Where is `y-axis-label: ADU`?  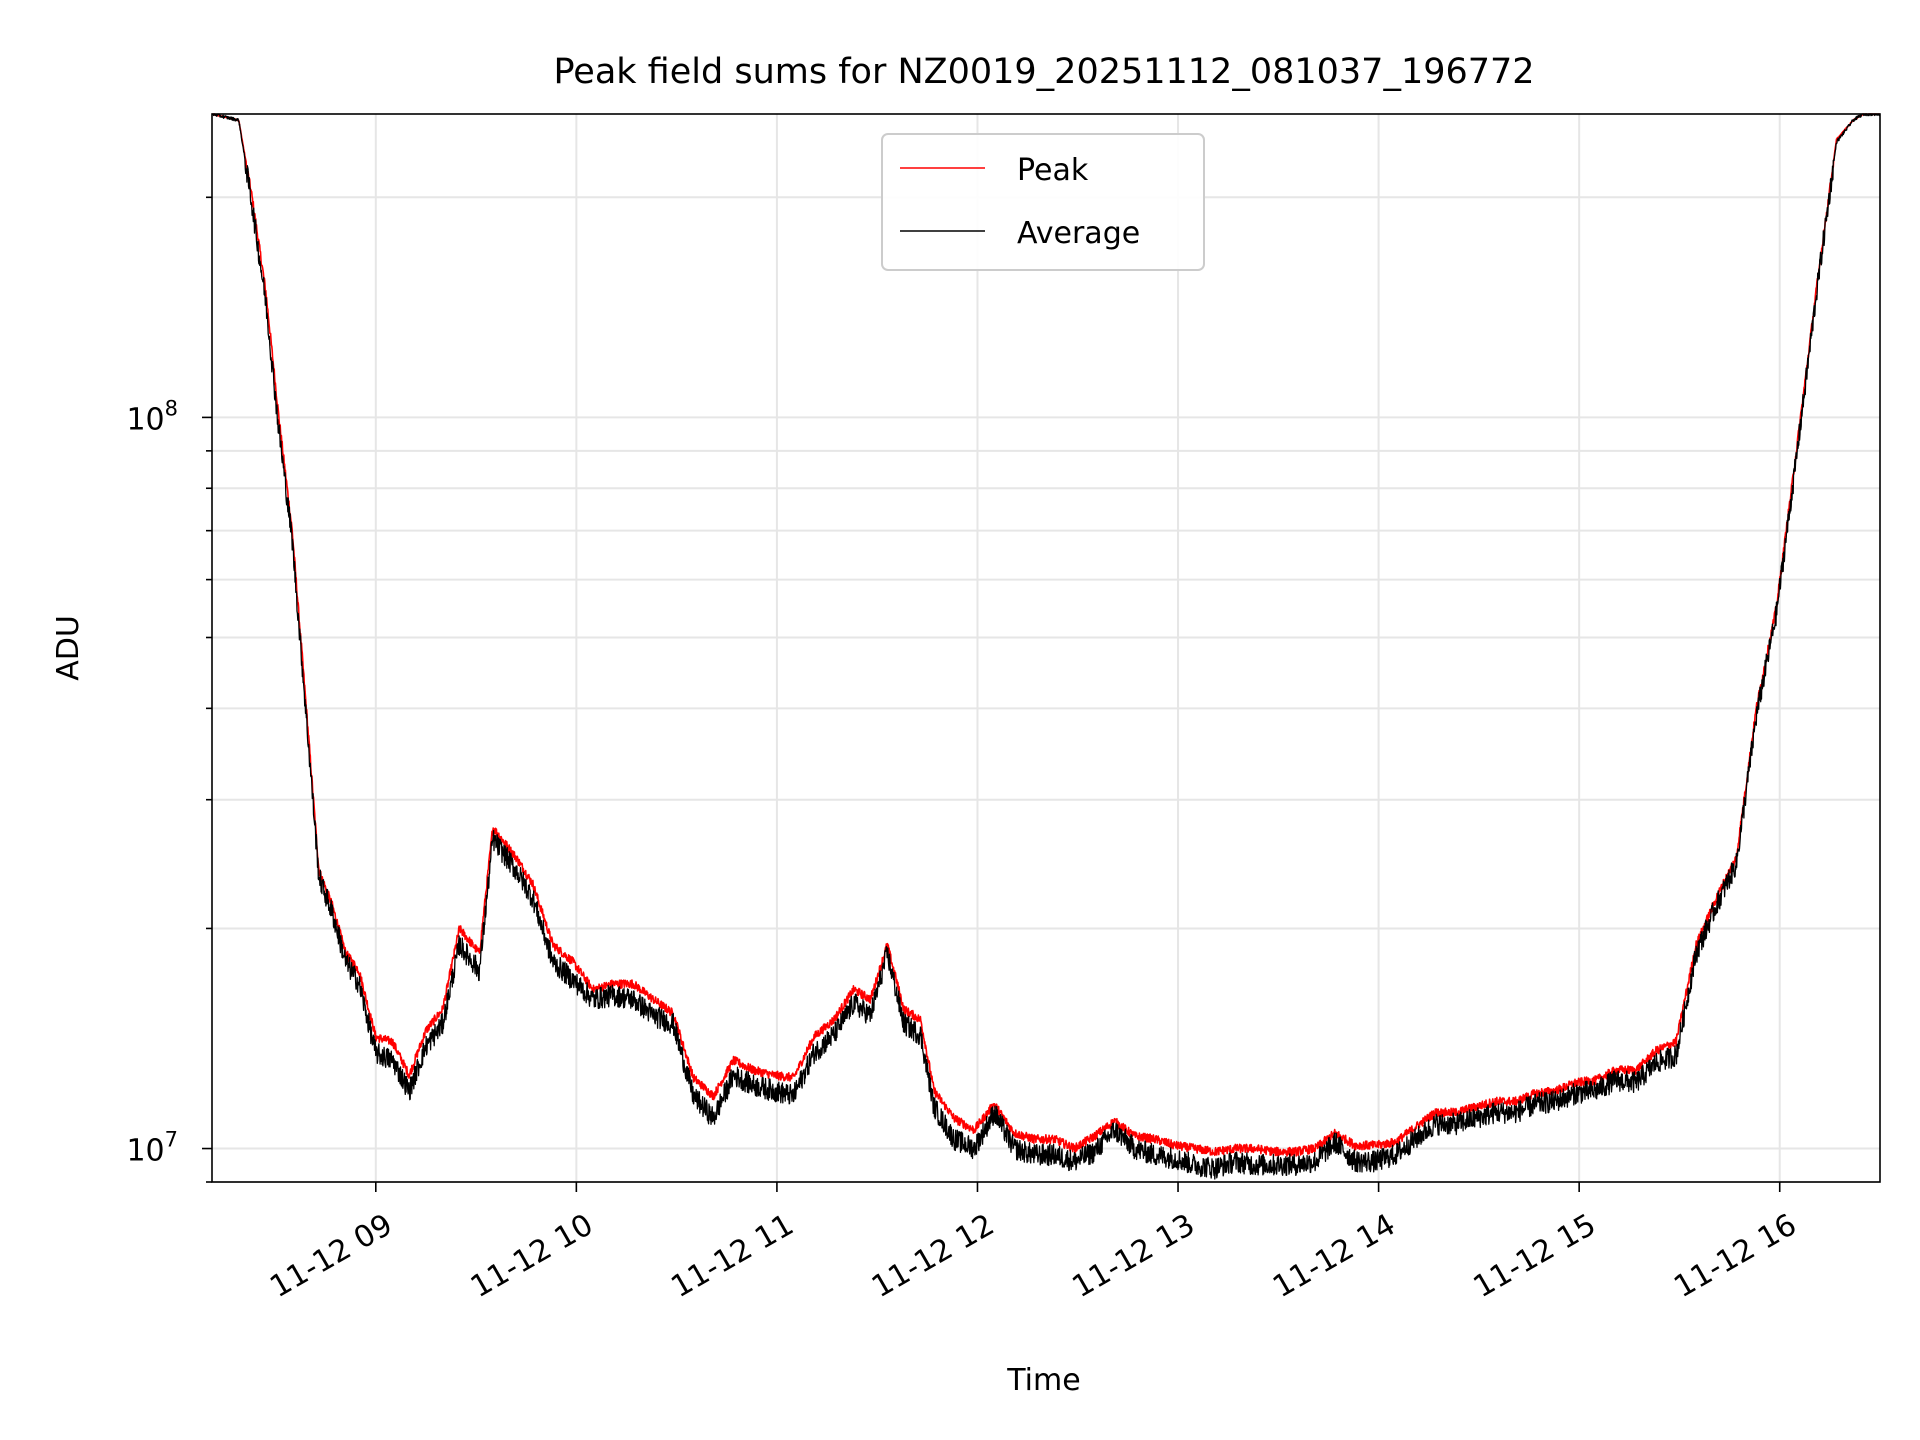
y-axis-label: ADU is located at coordinates (68, 648).